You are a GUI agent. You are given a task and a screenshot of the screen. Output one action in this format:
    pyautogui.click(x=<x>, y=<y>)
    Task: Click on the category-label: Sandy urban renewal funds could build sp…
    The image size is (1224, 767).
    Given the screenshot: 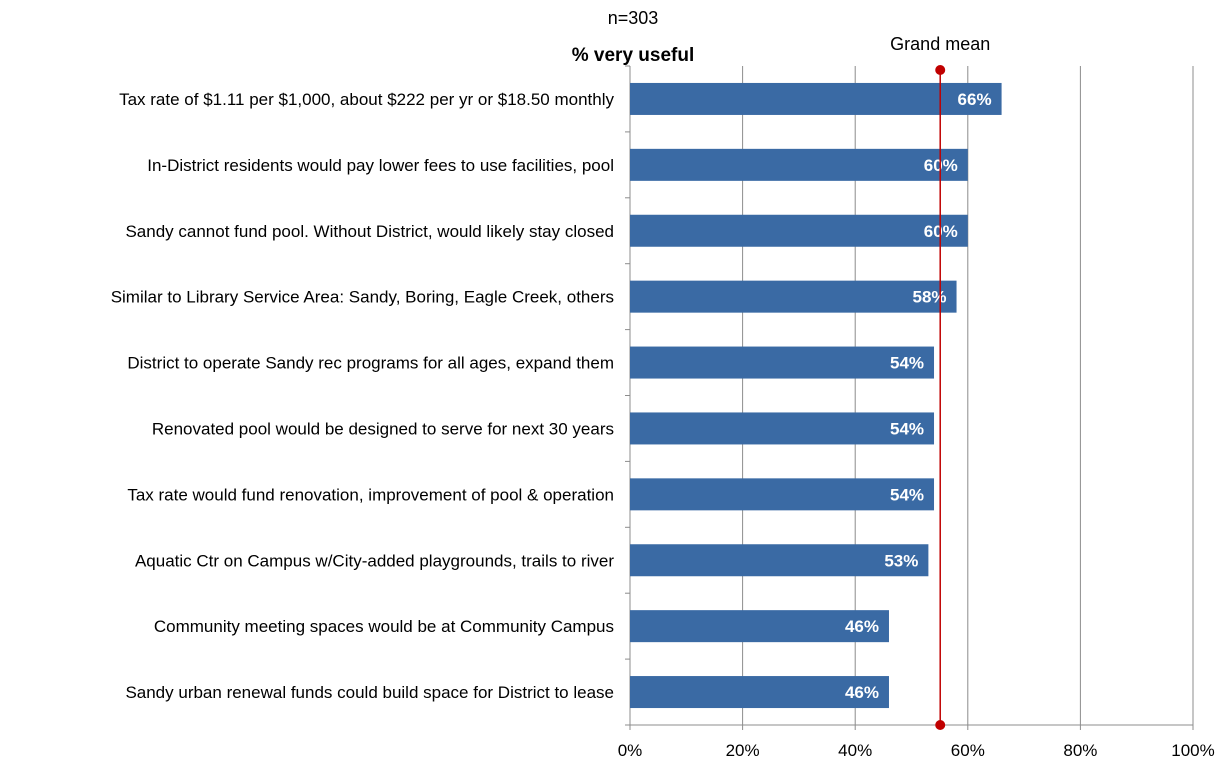 What is the action you would take?
    pyautogui.click(x=369, y=692)
    